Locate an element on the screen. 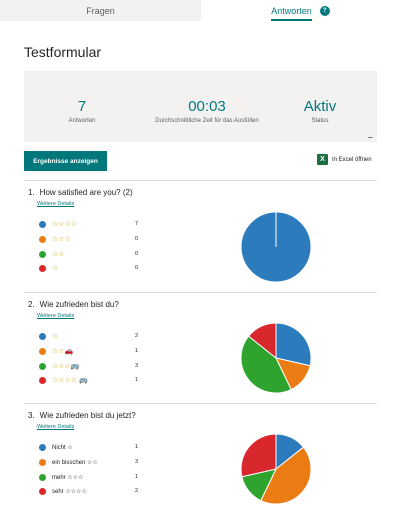  legend-label: ein bisschen ☆☆ is located at coordinates (75, 462).